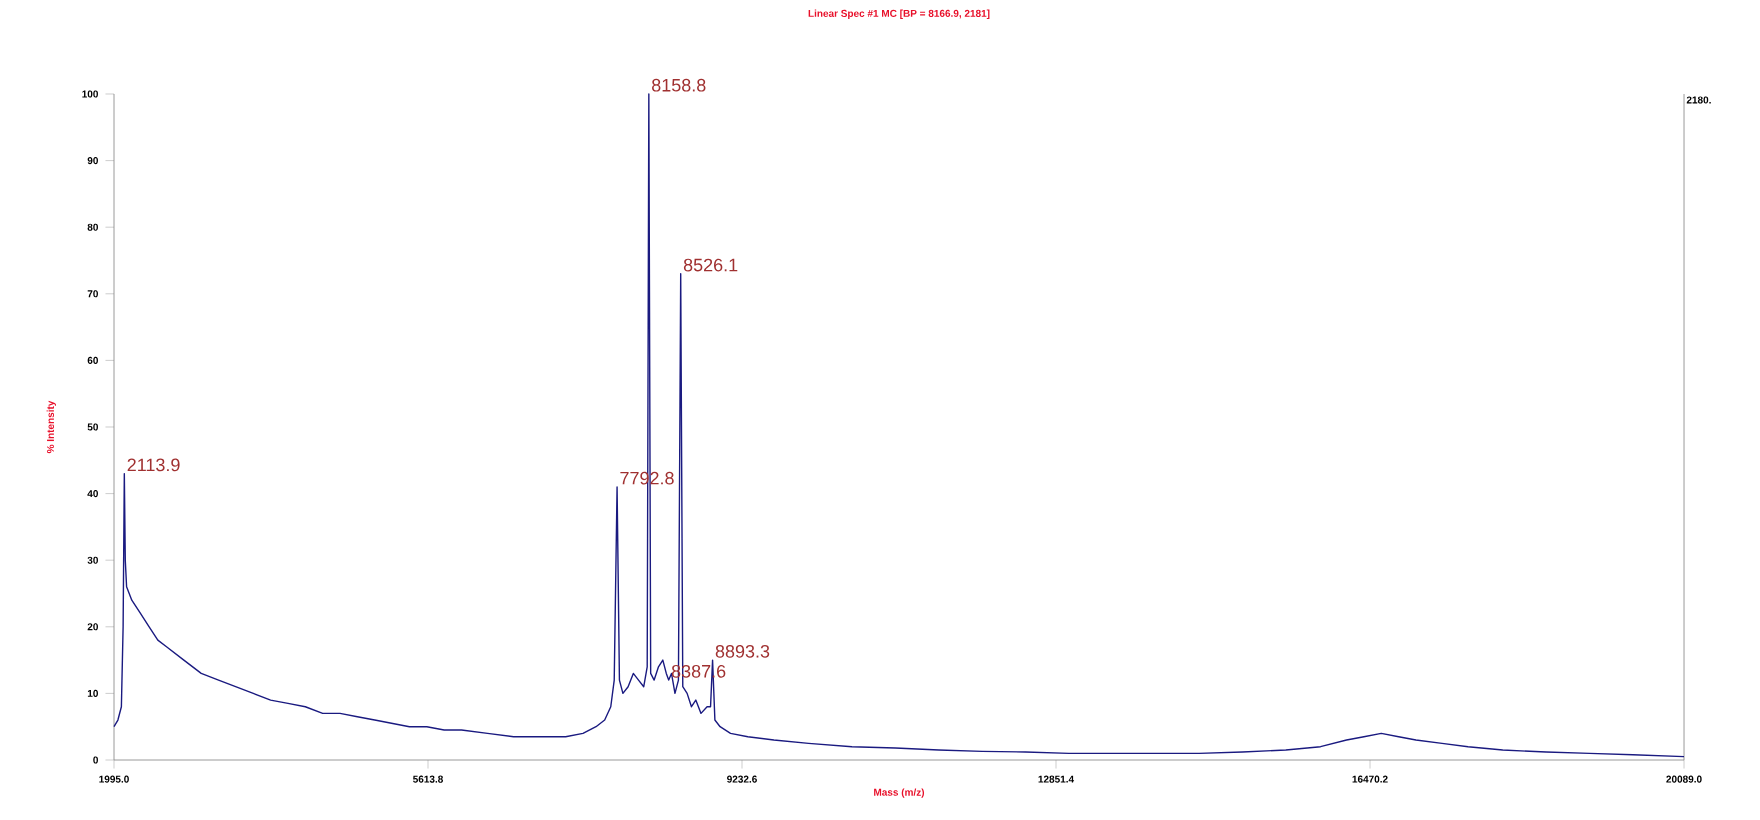 This screenshot has height=820, width=1760. What do you see at coordinates (153, 465) in the screenshot?
I see `annotation: 2113.9` at bounding box center [153, 465].